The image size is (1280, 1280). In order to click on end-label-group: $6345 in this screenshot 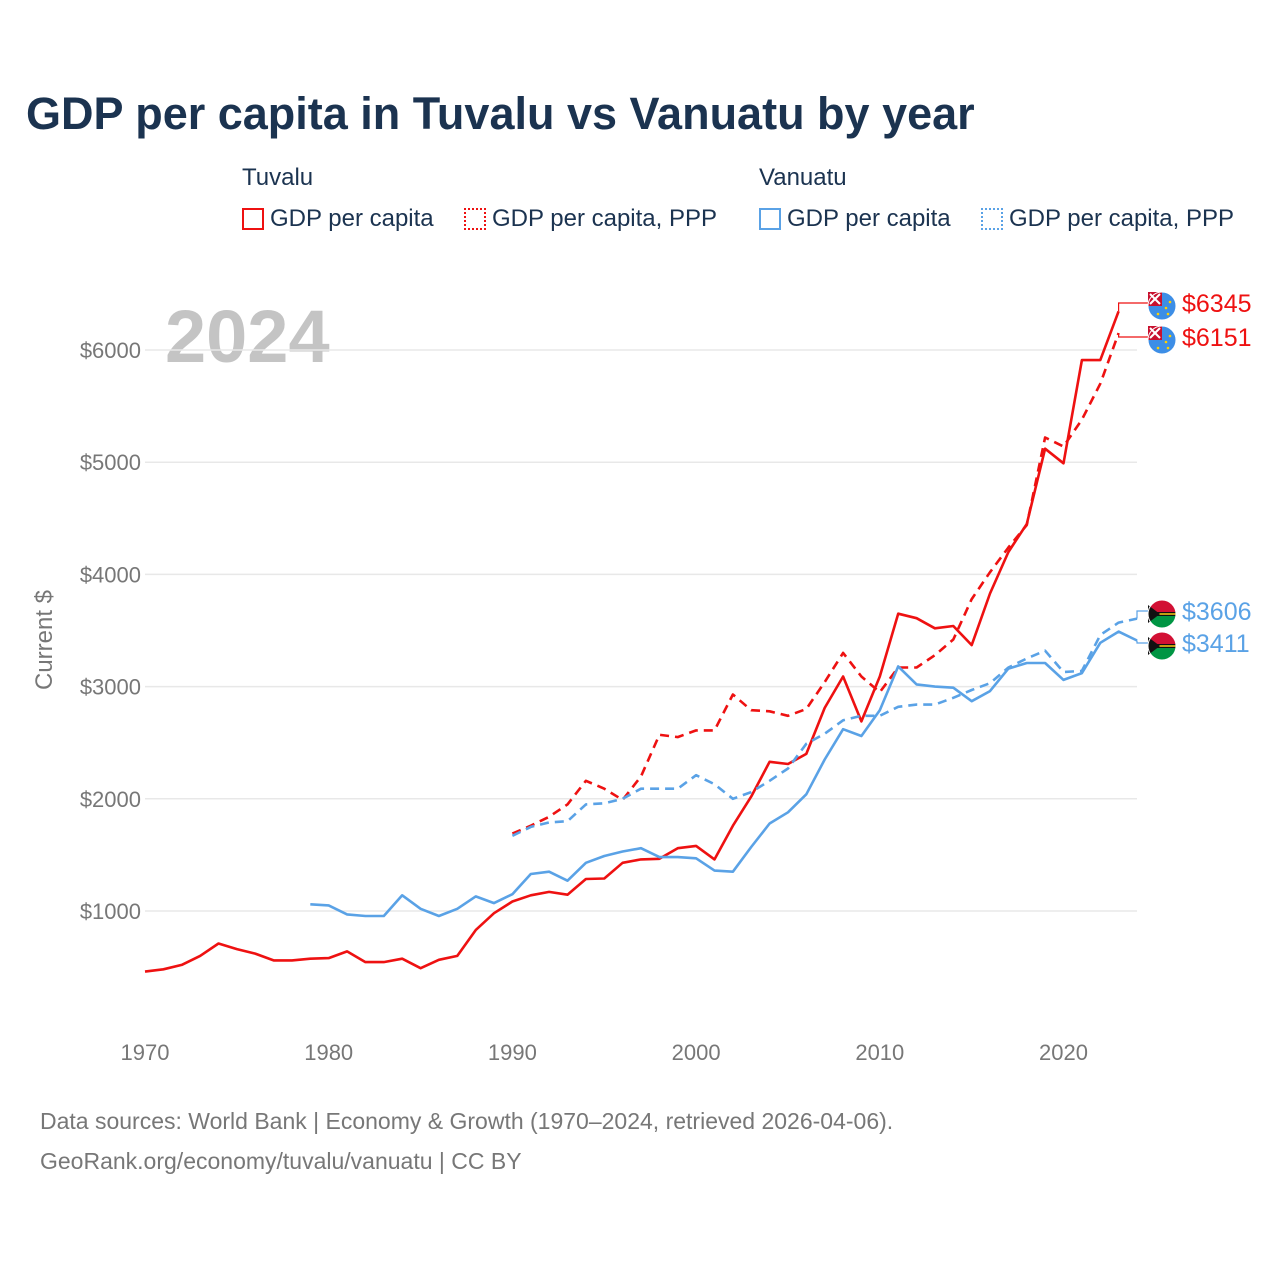, I will do `click(1184, 305)`.